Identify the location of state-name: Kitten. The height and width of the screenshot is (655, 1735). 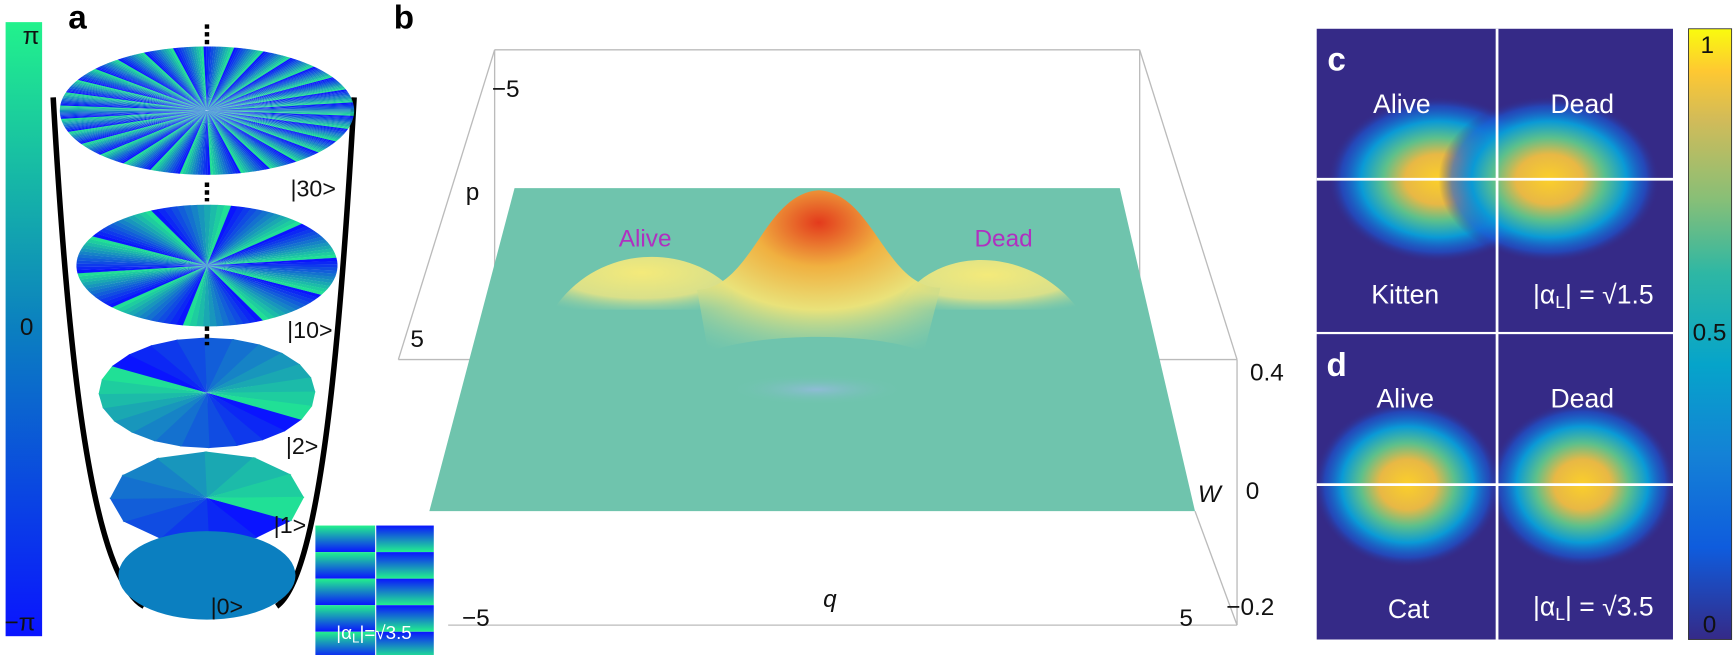
(1405, 295).